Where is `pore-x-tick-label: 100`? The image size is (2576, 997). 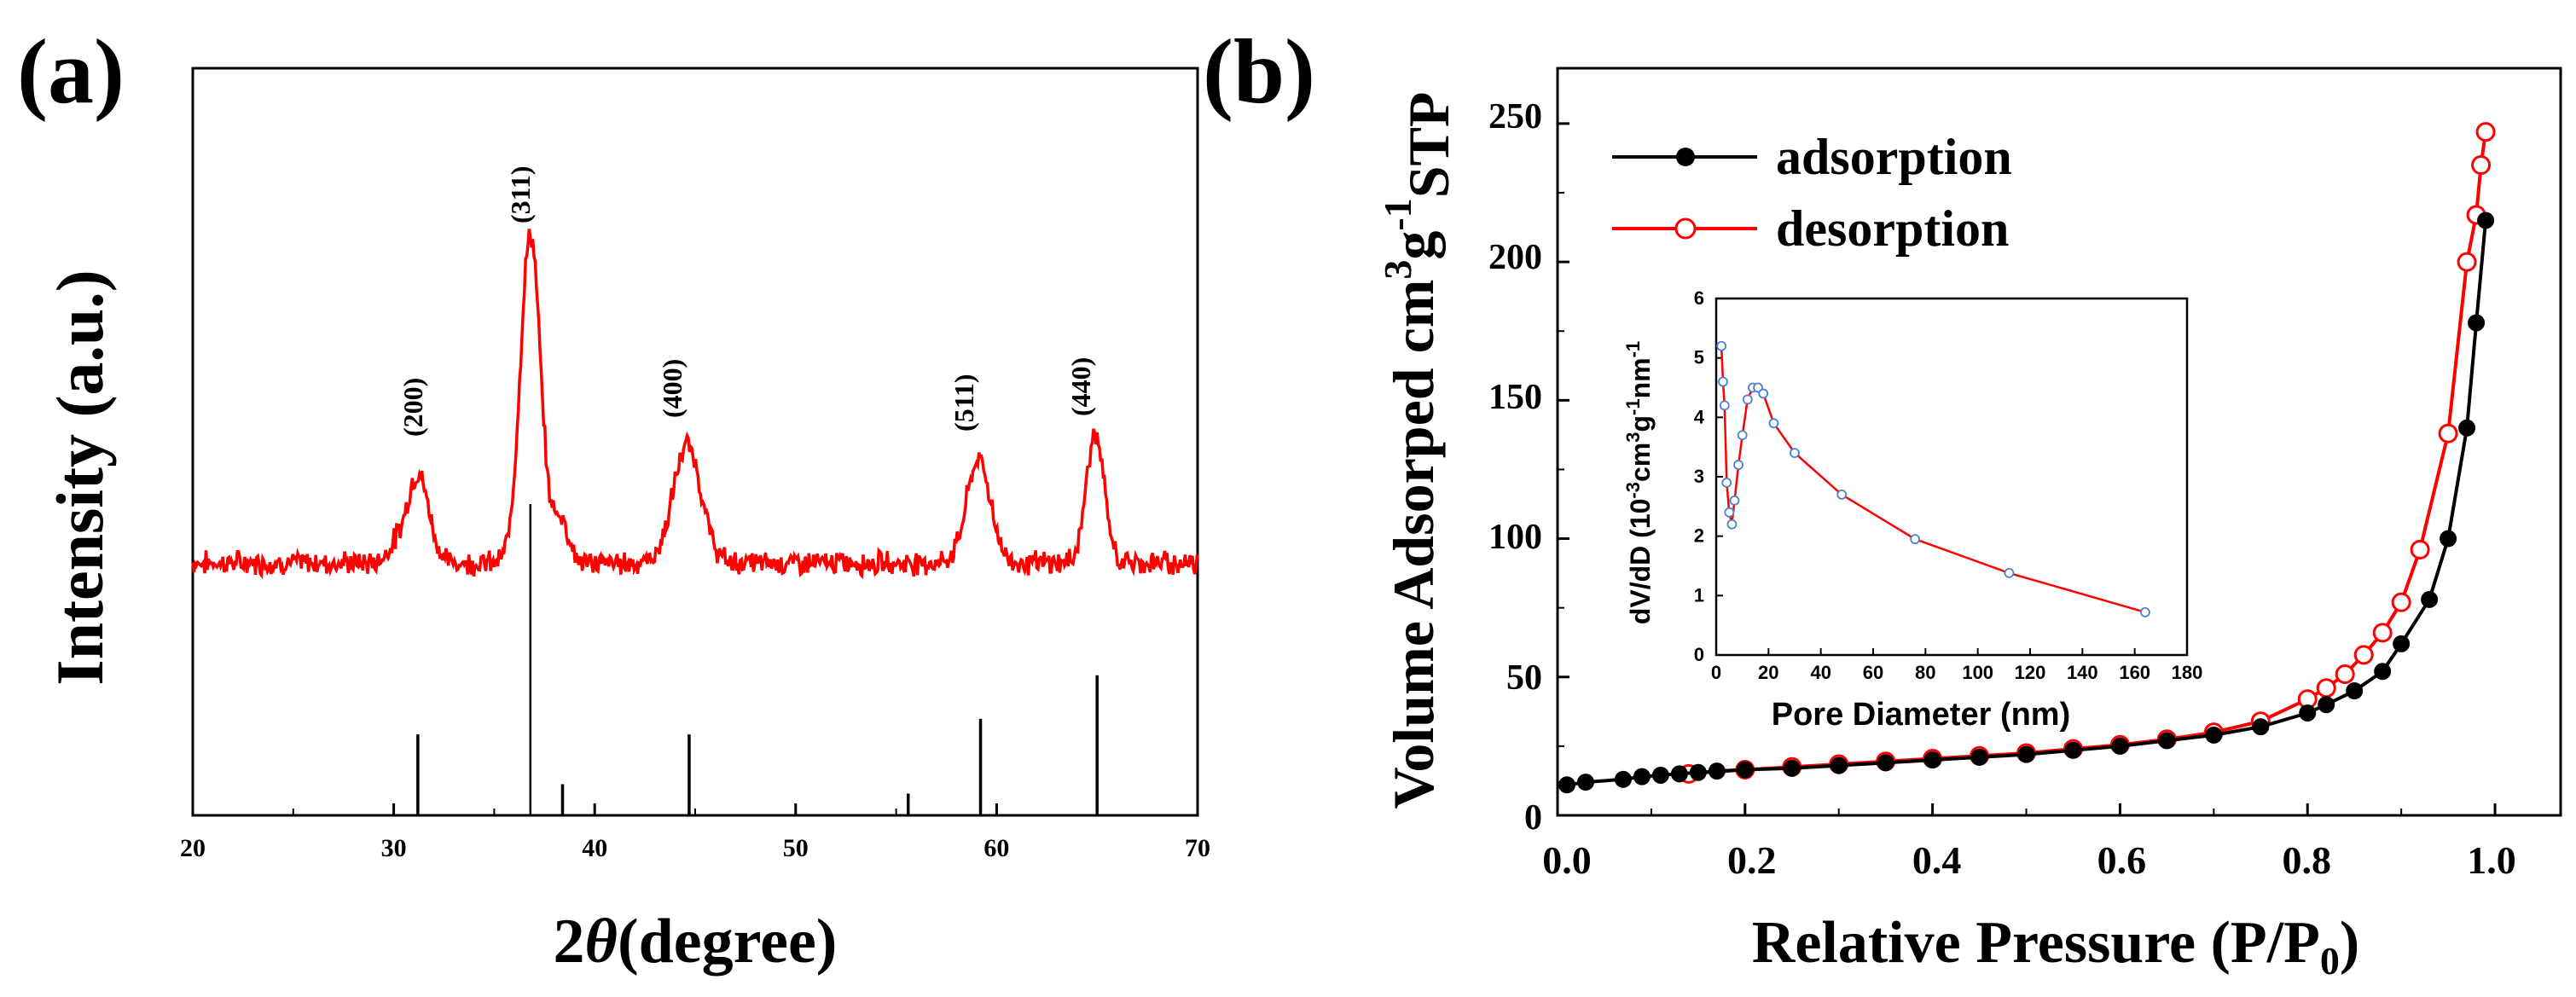
pore-x-tick-label: 100 is located at coordinates (1977, 672).